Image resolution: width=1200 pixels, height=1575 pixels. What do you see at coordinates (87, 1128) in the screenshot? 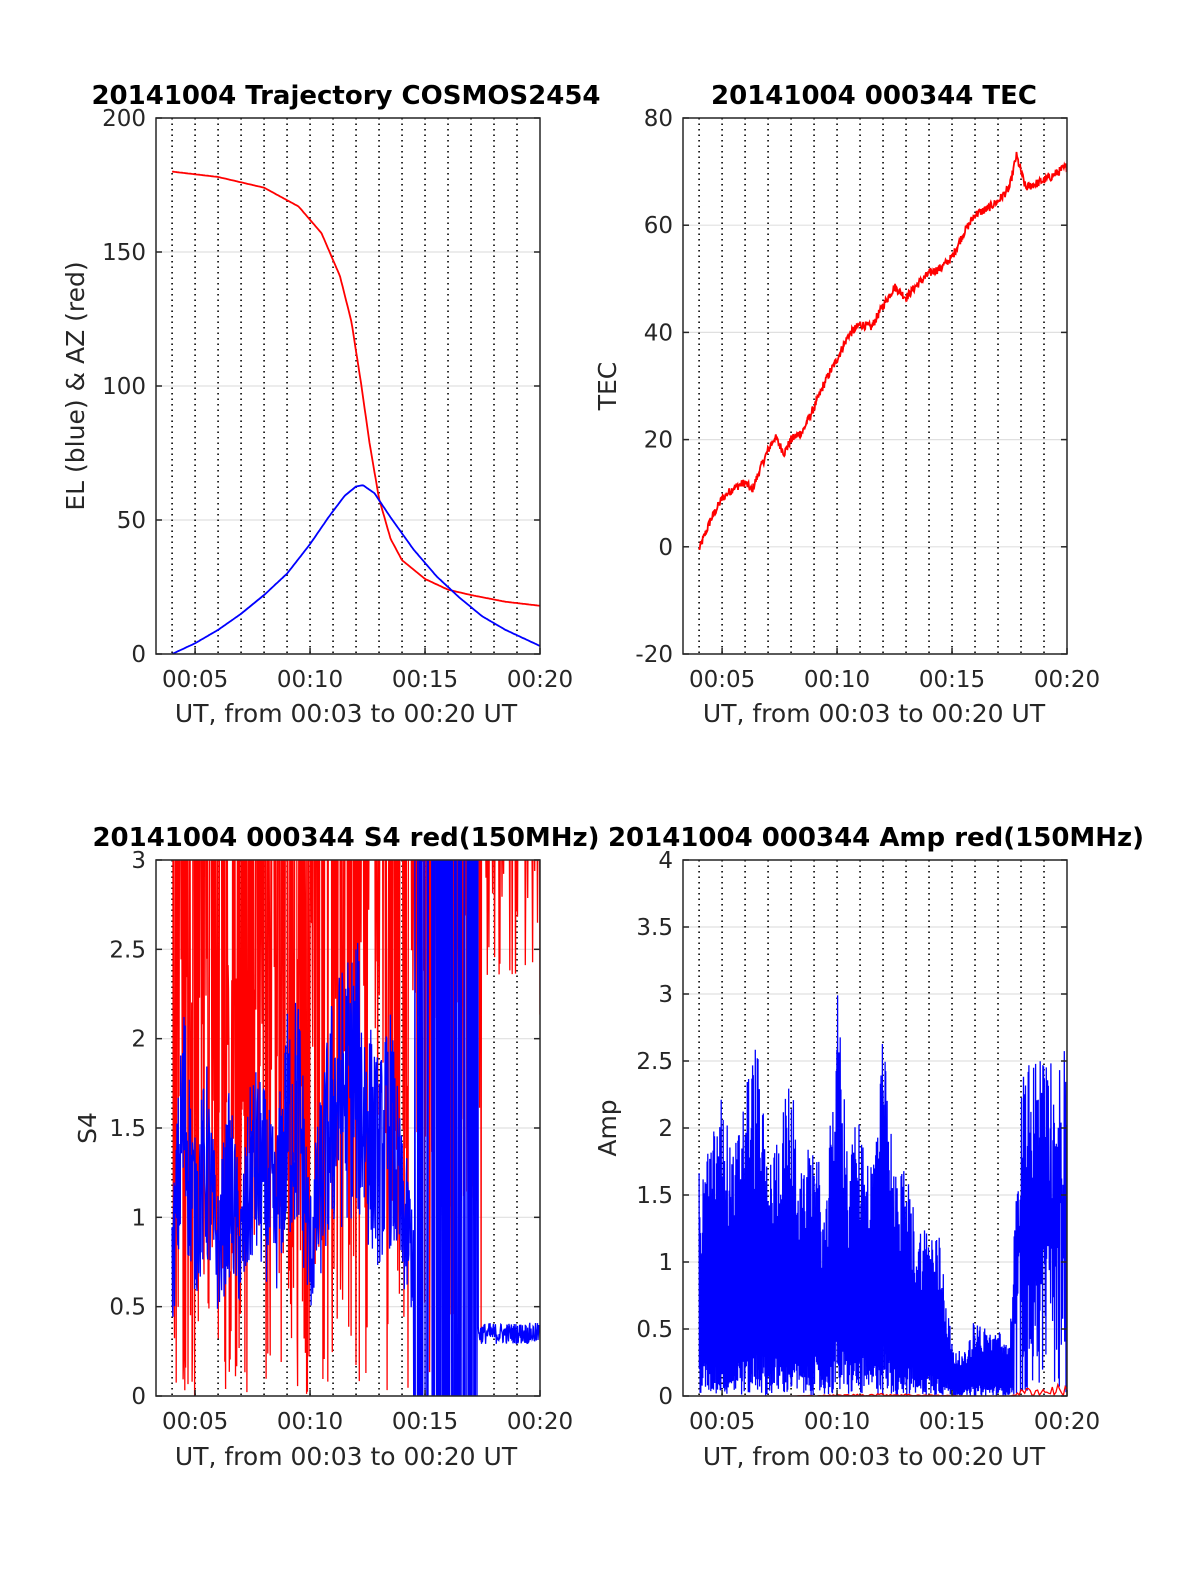
I see `y-axis-label: S4` at bounding box center [87, 1128].